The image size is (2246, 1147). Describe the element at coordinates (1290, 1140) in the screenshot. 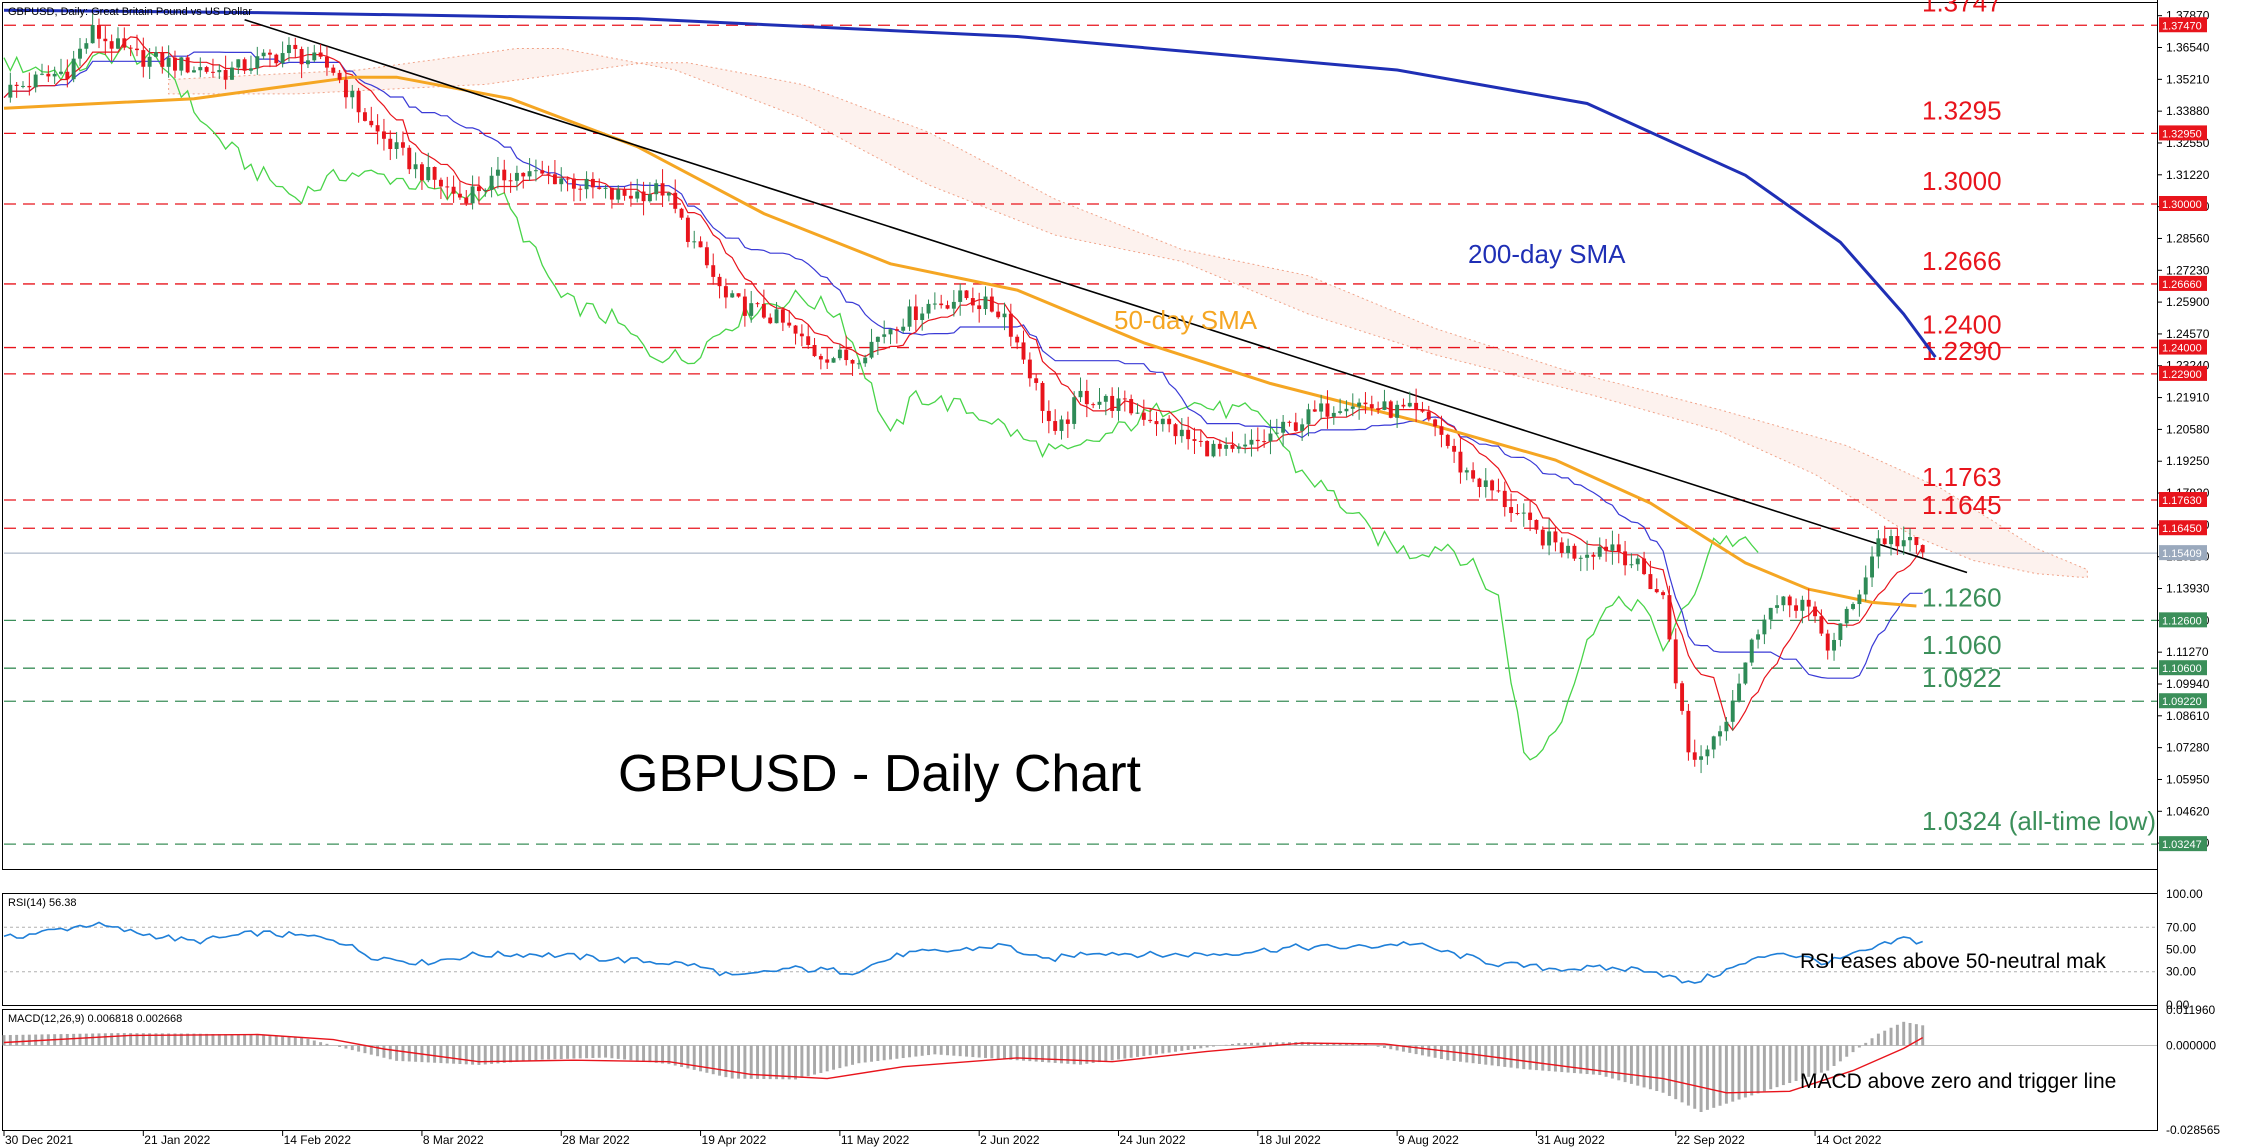

I see `date-label-9: 18 Jul 2022` at that location.